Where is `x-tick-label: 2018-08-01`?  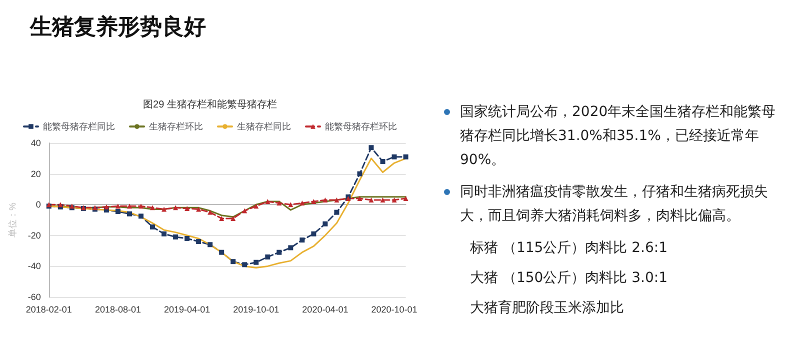
x-tick-label: 2018-08-01 is located at coordinates (118, 309).